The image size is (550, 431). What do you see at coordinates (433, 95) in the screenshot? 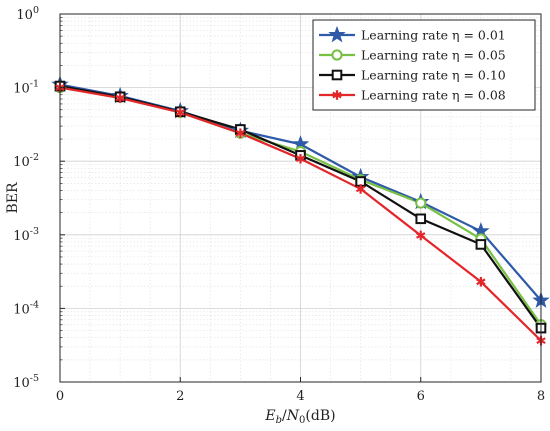
I see `legend-label: Learning rate η = 0.08` at bounding box center [433, 95].